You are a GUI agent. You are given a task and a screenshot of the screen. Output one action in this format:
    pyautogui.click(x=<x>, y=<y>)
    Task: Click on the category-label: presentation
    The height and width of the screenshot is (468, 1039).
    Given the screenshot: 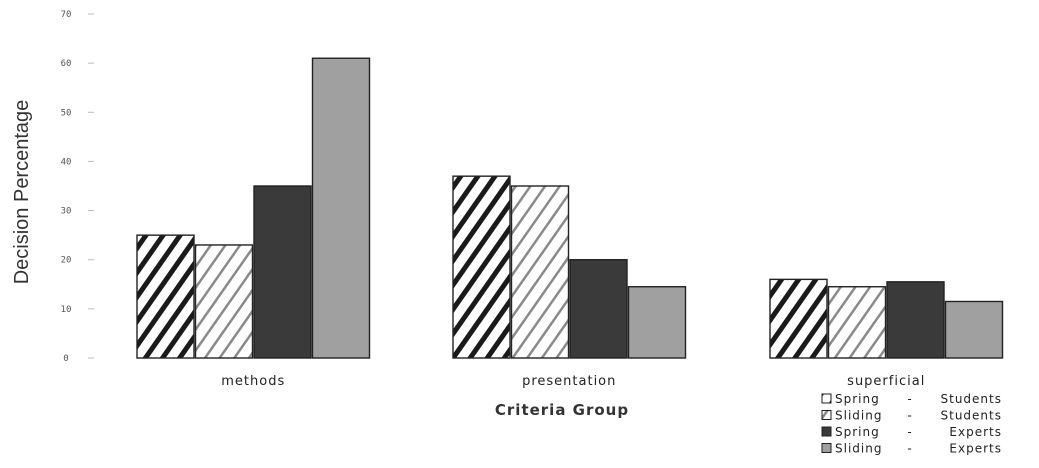 What is the action you would take?
    pyautogui.click(x=569, y=381)
    